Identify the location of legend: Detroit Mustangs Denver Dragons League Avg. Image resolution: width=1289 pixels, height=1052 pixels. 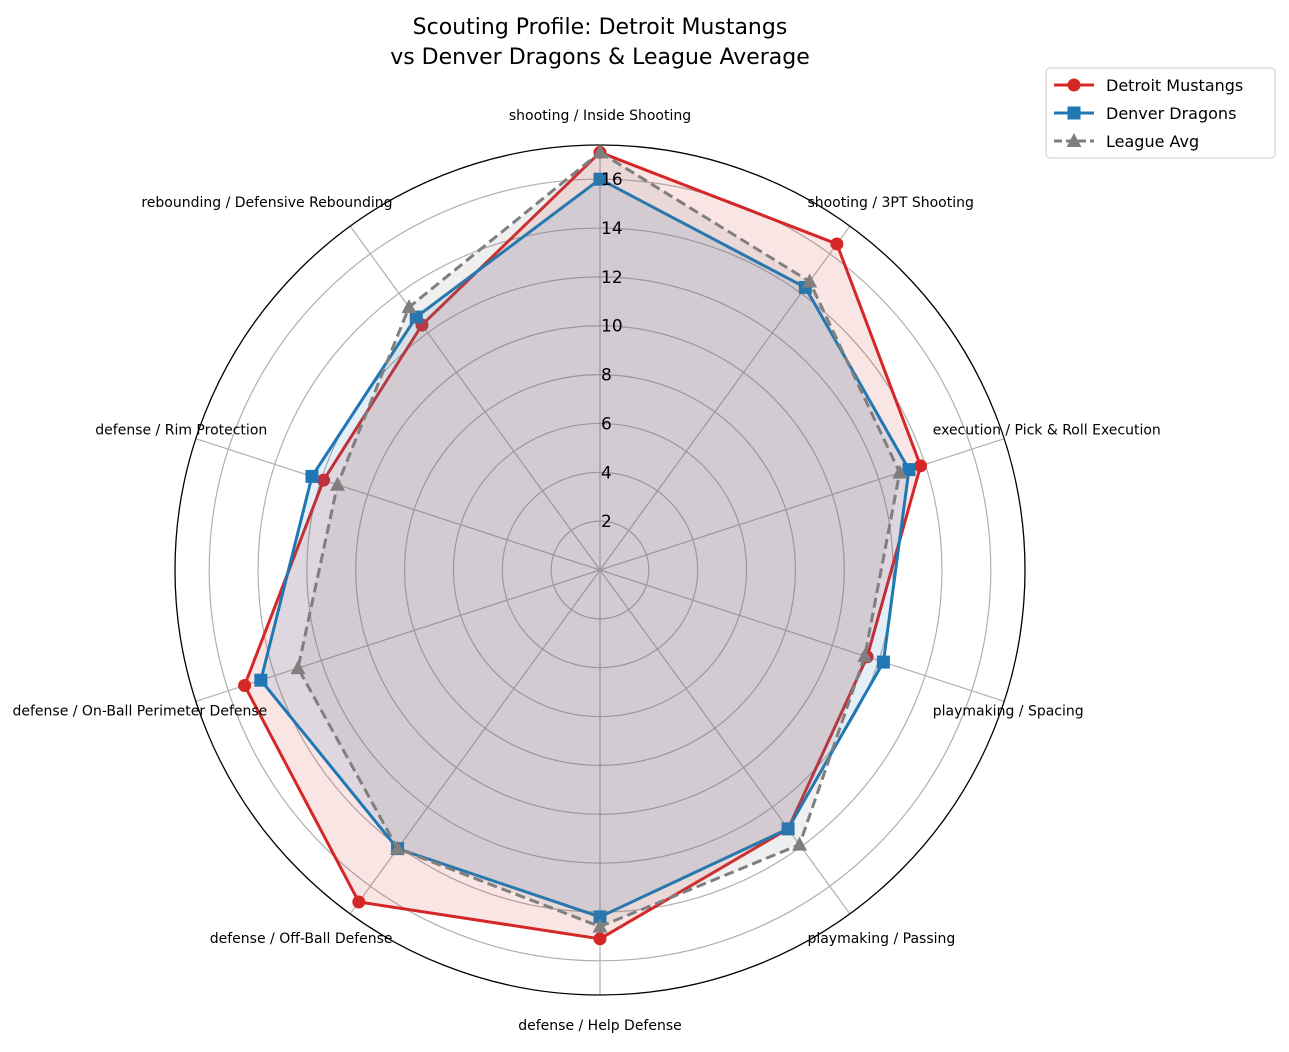
(1160, 113).